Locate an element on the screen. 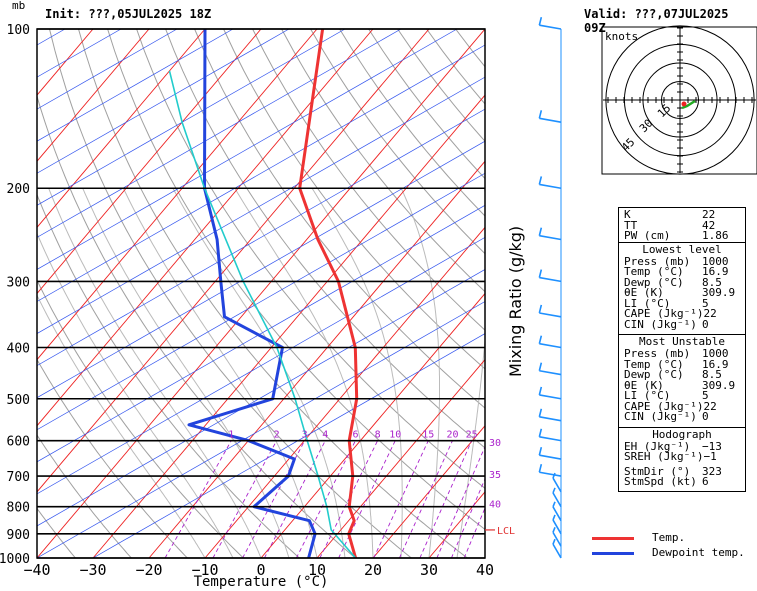  most-unstable-value: 1000 is located at coordinates (715, 353).